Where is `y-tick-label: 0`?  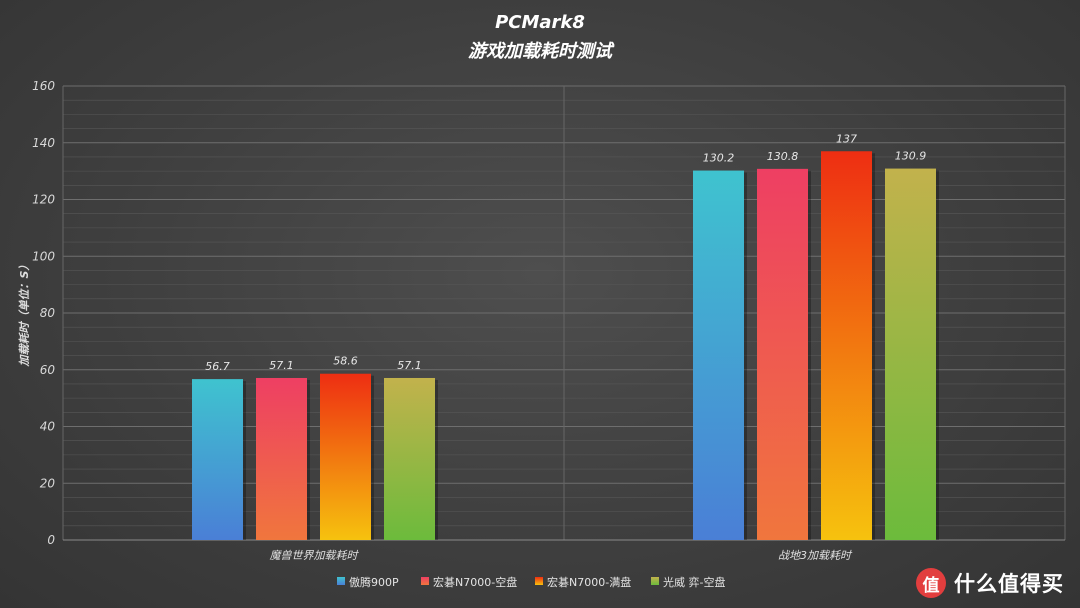 y-tick-label: 0 is located at coordinates (51, 540).